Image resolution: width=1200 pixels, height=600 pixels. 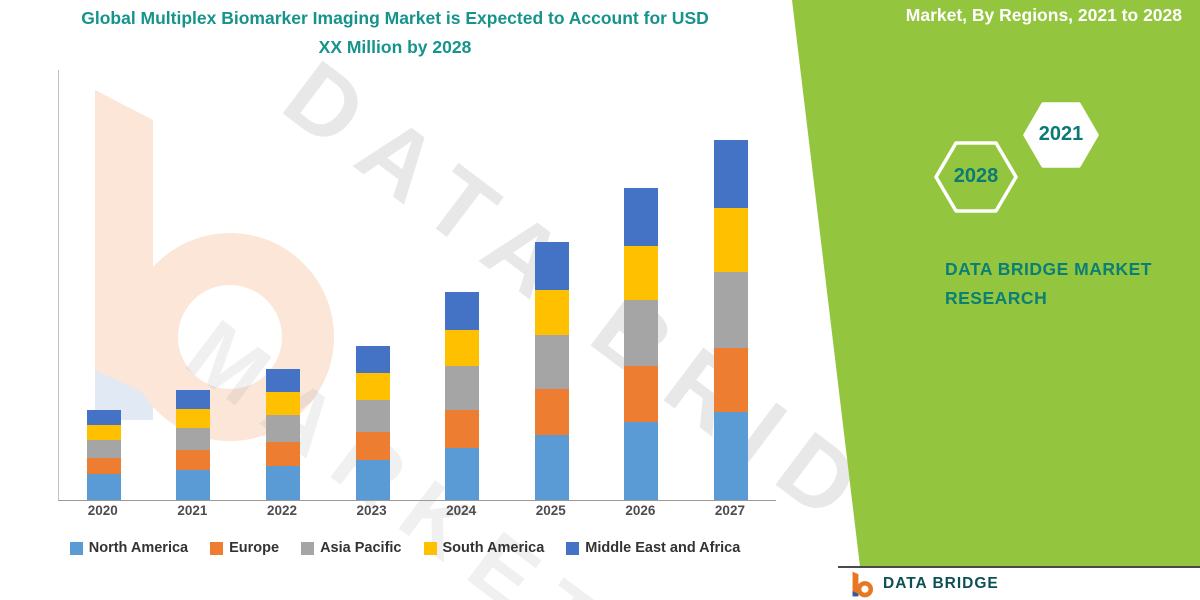 I want to click on legend-item: South America, so click(x=484, y=548).